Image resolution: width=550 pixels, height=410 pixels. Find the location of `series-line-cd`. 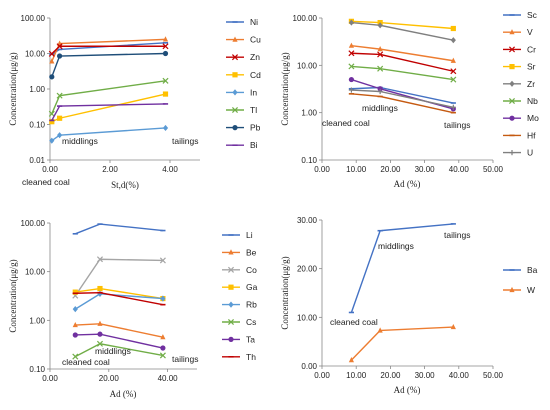

series-line-cd is located at coordinates (108, 108).